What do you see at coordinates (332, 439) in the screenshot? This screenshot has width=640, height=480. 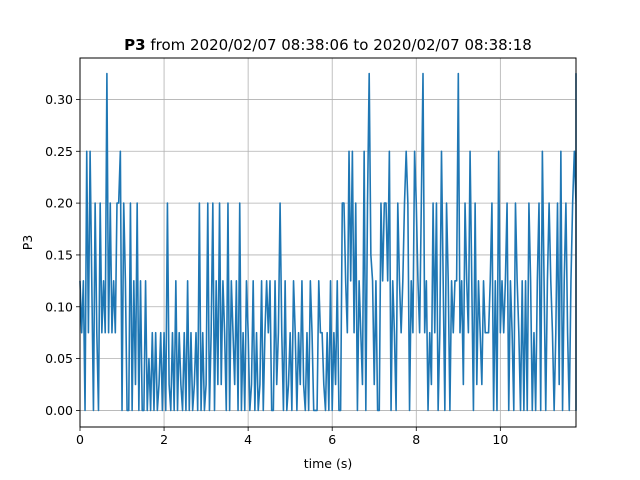 I see `x-tick-label: 6` at bounding box center [332, 439].